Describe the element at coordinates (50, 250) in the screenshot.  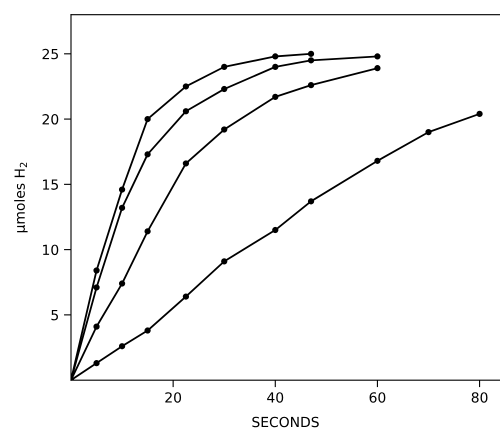
I see `y-tick-label: 10` at that location.